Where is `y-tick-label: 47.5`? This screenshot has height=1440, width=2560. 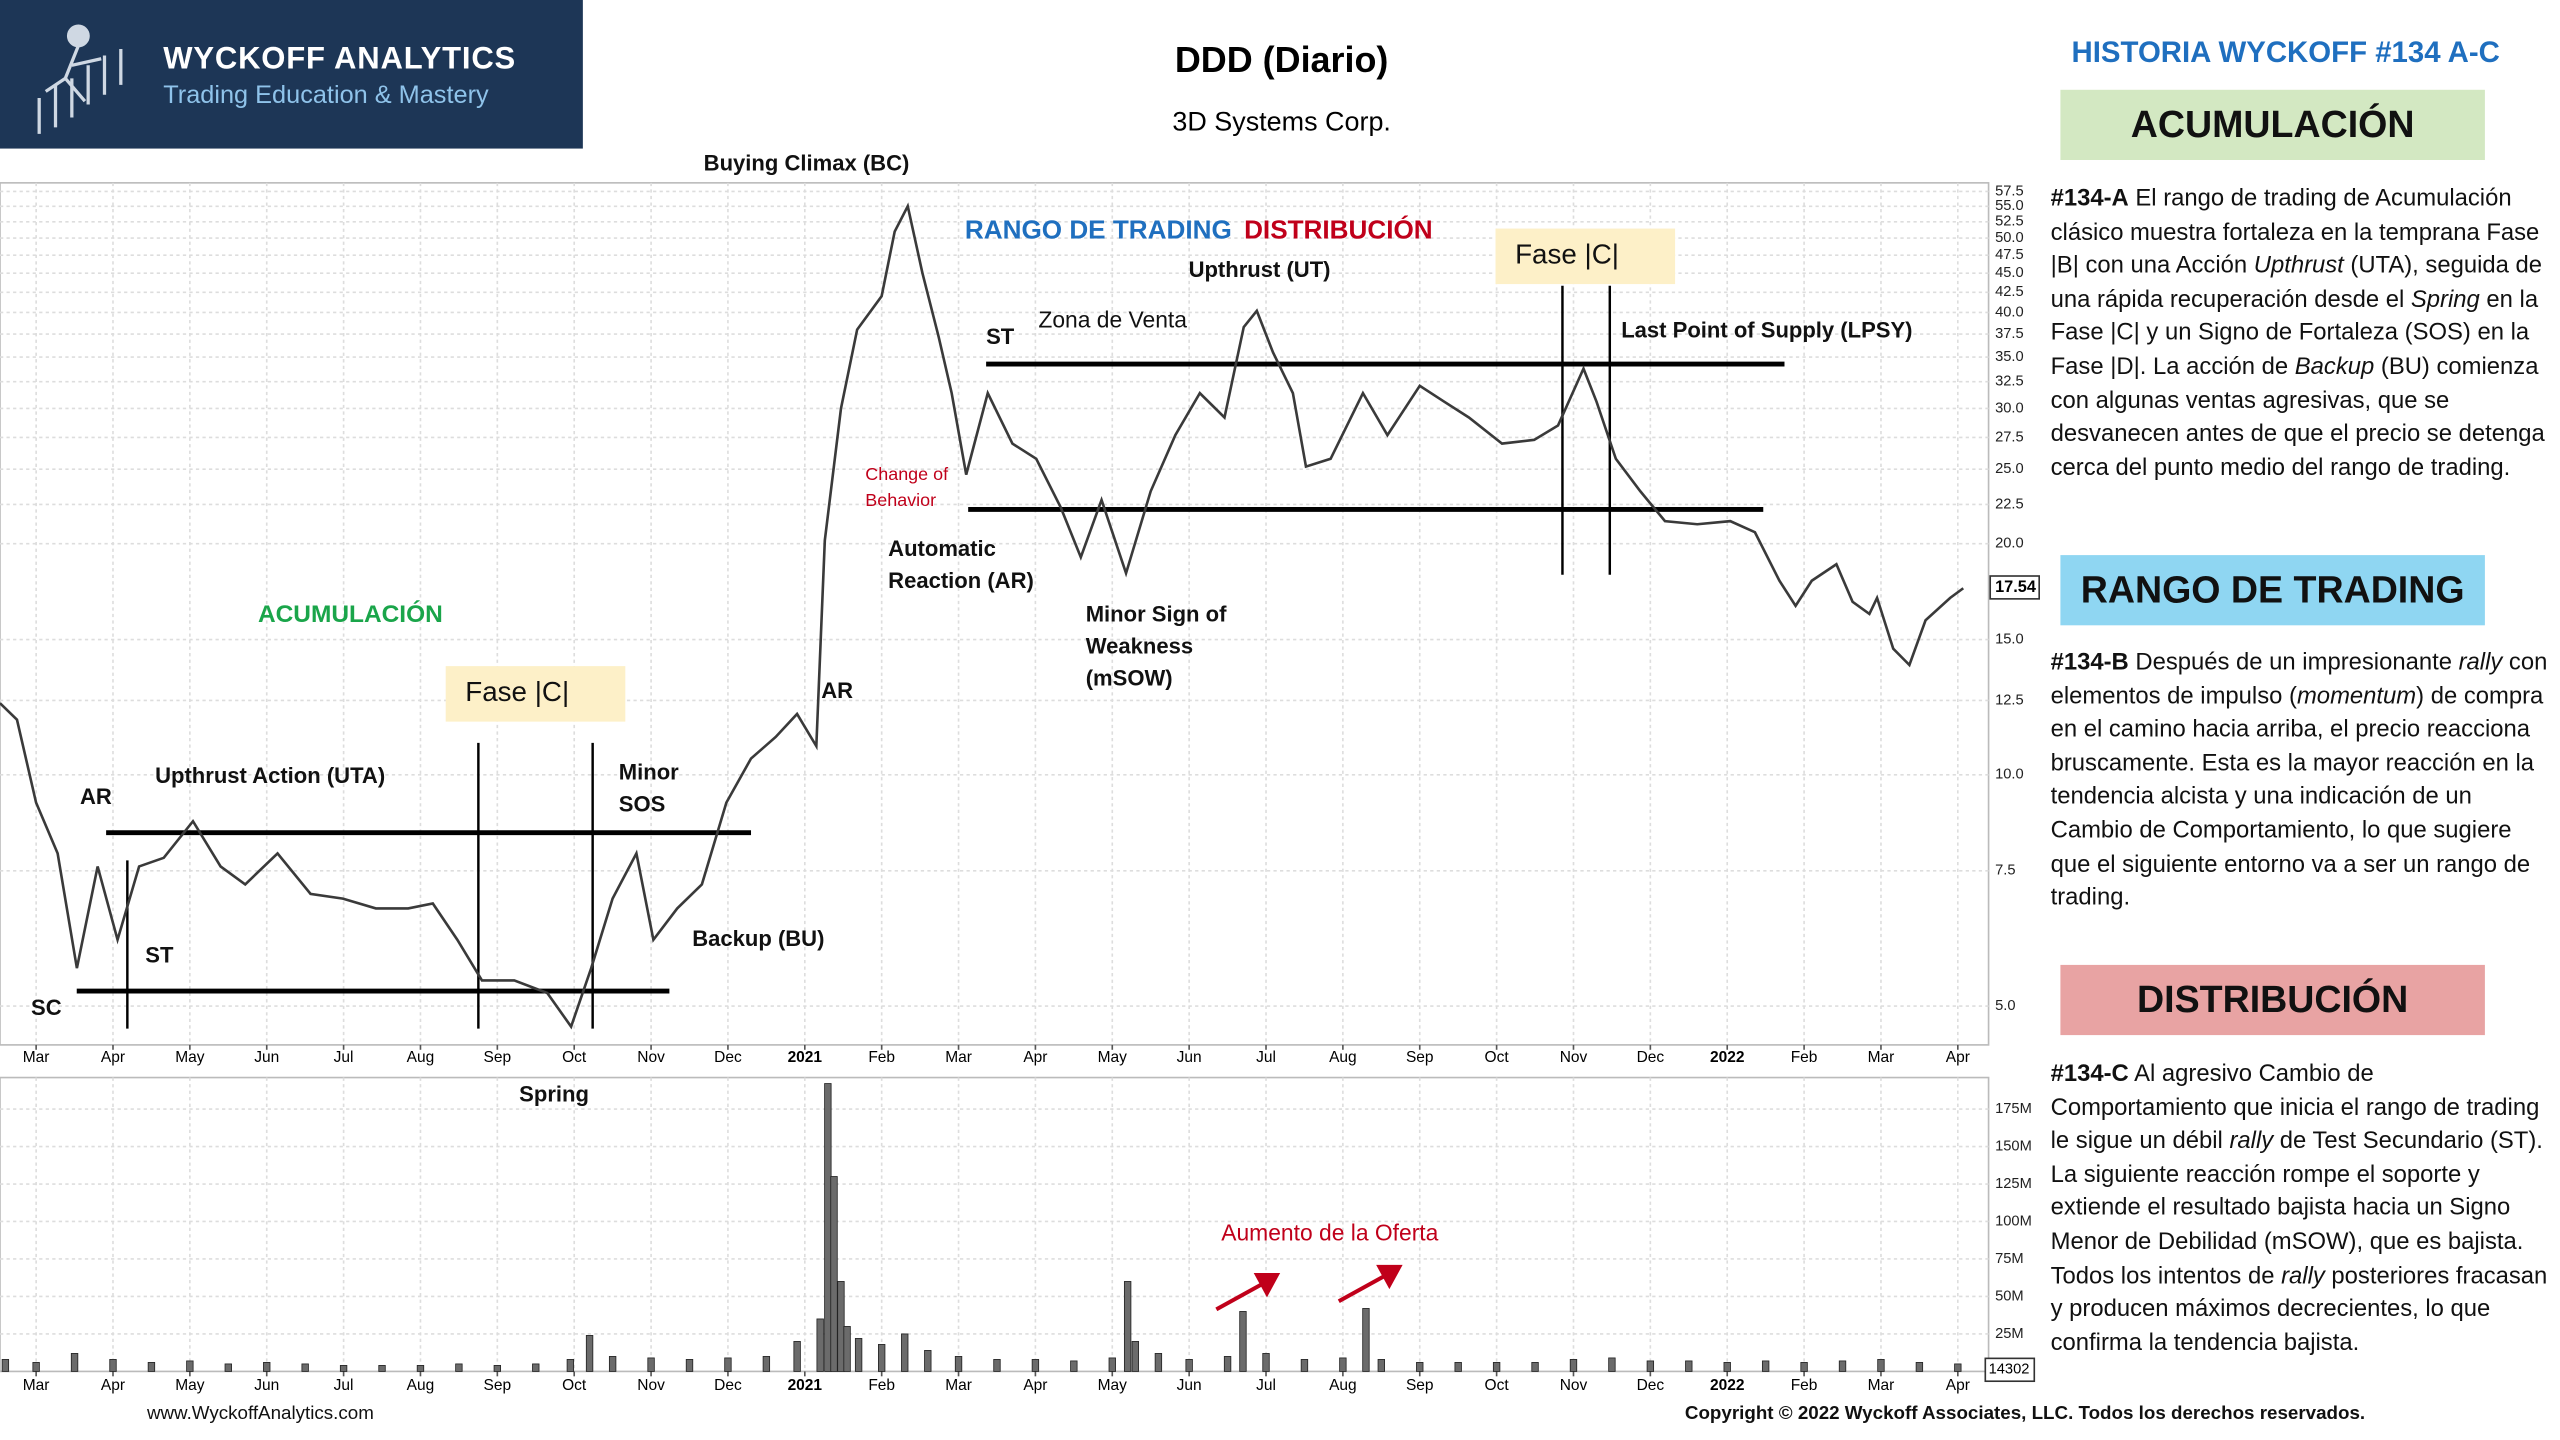
y-tick-label: 47.5 is located at coordinates (2009, 255).